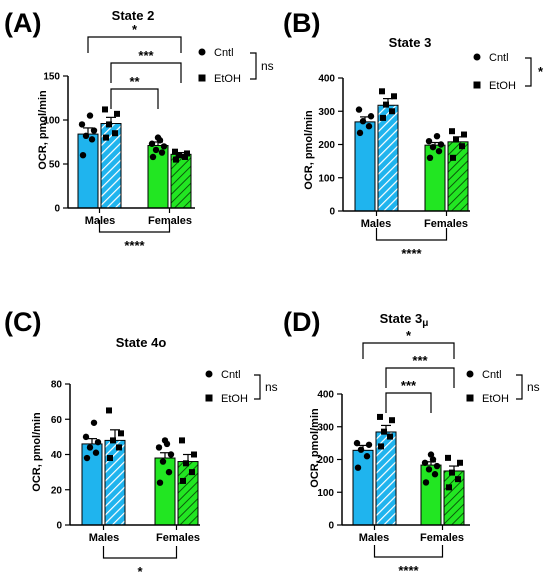 This screenshot has height=581, width=550. What do you see at coordinates (134, 226) in the screenshot?
I see `sex-comparison-bracket` at bounding box center [134, 226].